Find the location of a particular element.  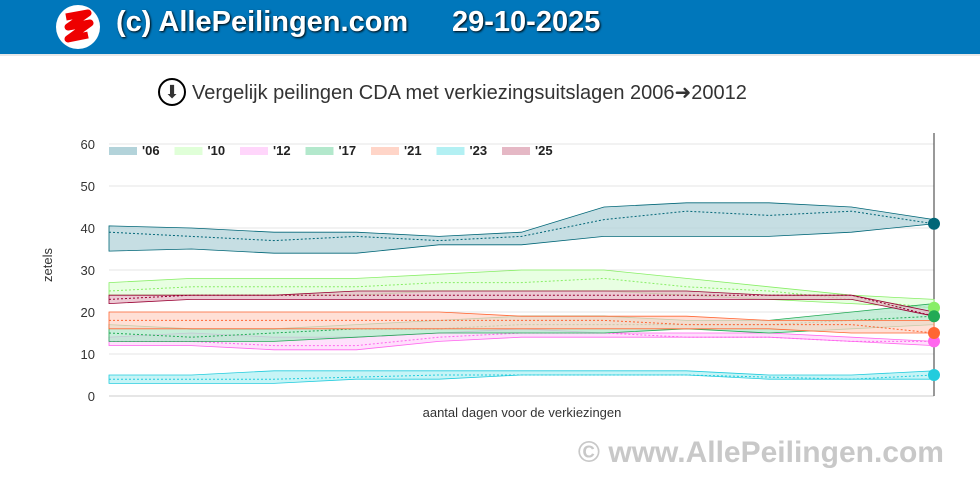

y-tick-label: 20 is located at coordinates (88, 312).